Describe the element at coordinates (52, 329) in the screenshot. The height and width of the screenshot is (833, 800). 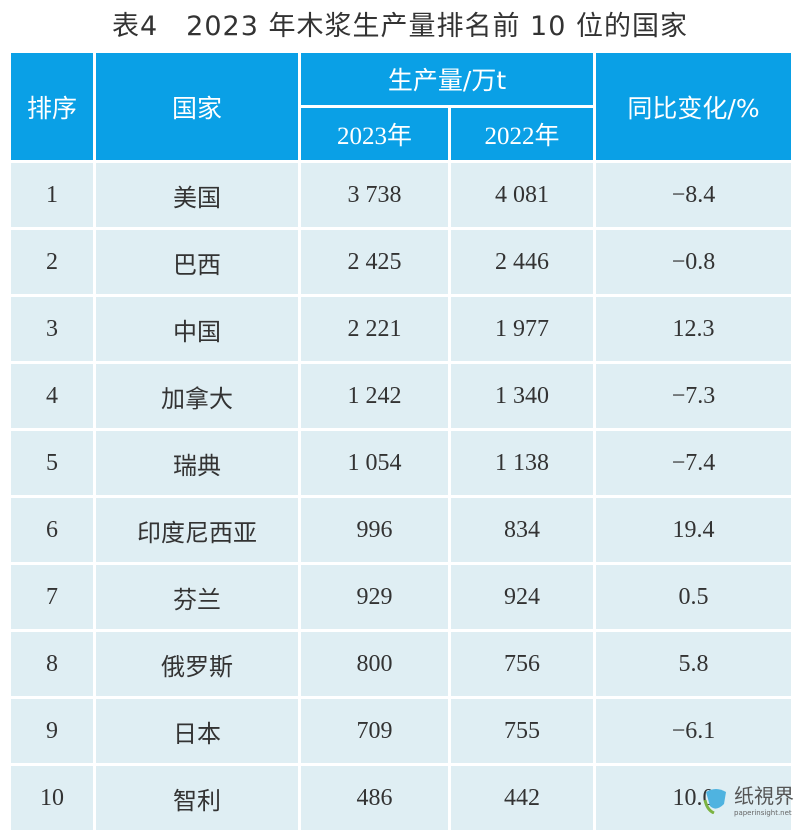
I see `rank-cell: 3` at that location.